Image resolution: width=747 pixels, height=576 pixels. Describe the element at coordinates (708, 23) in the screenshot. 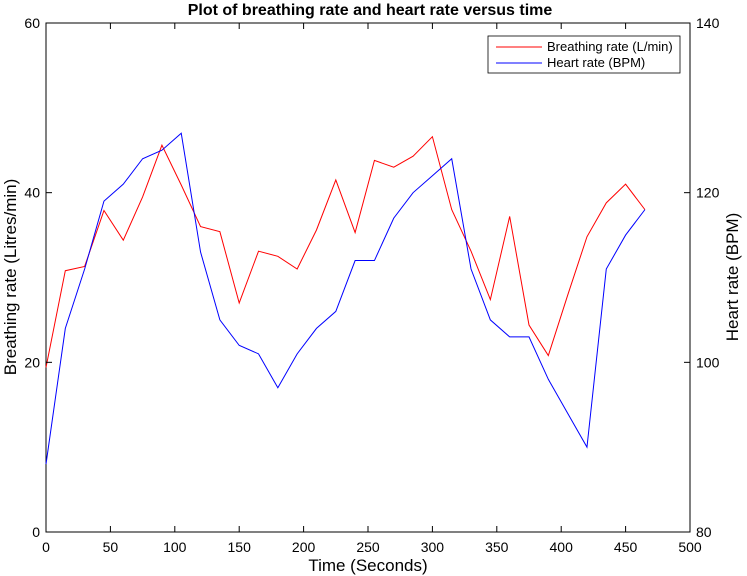

I see `y-right-tick-label: 140` at that location.